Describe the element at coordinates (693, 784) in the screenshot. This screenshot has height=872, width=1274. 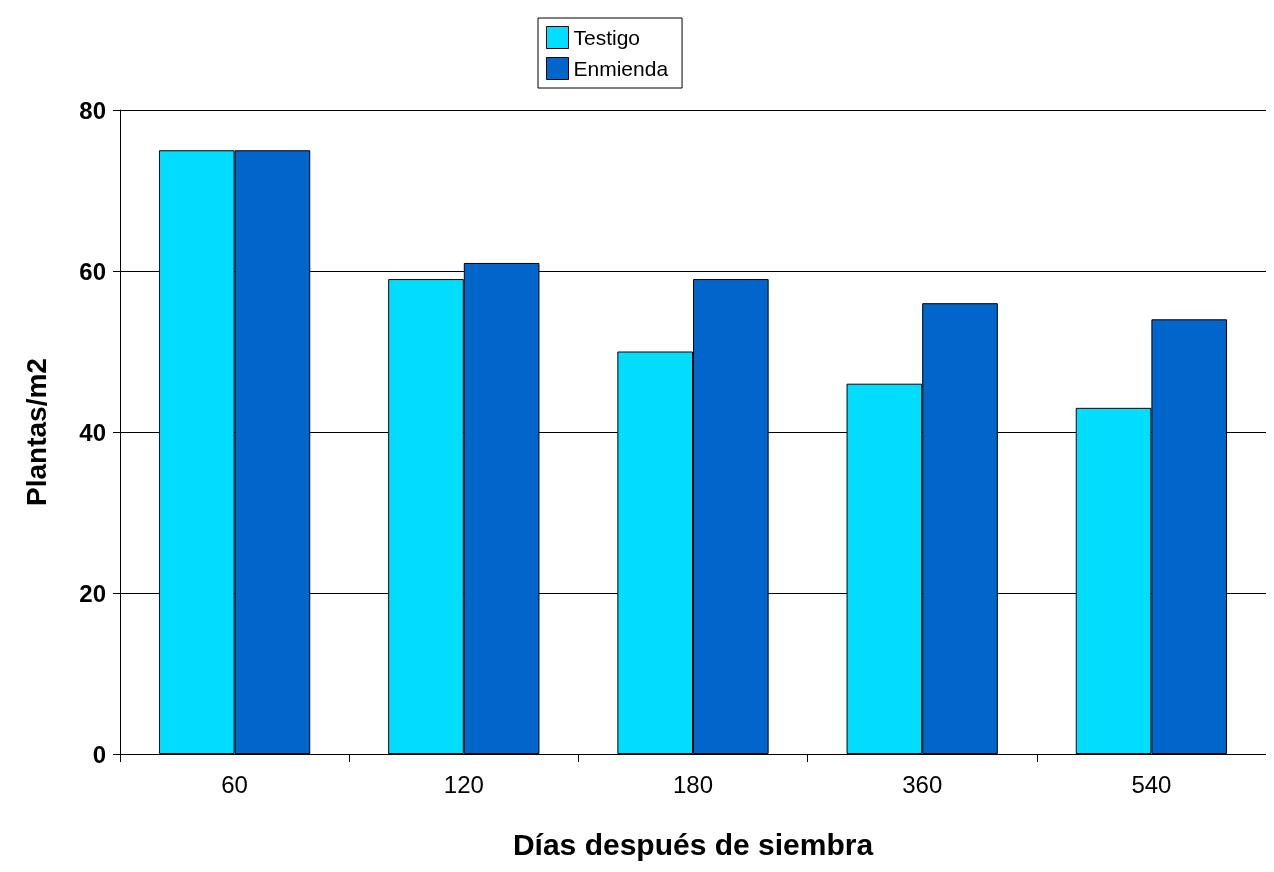
I see `x-tick-label: 180` at that location.